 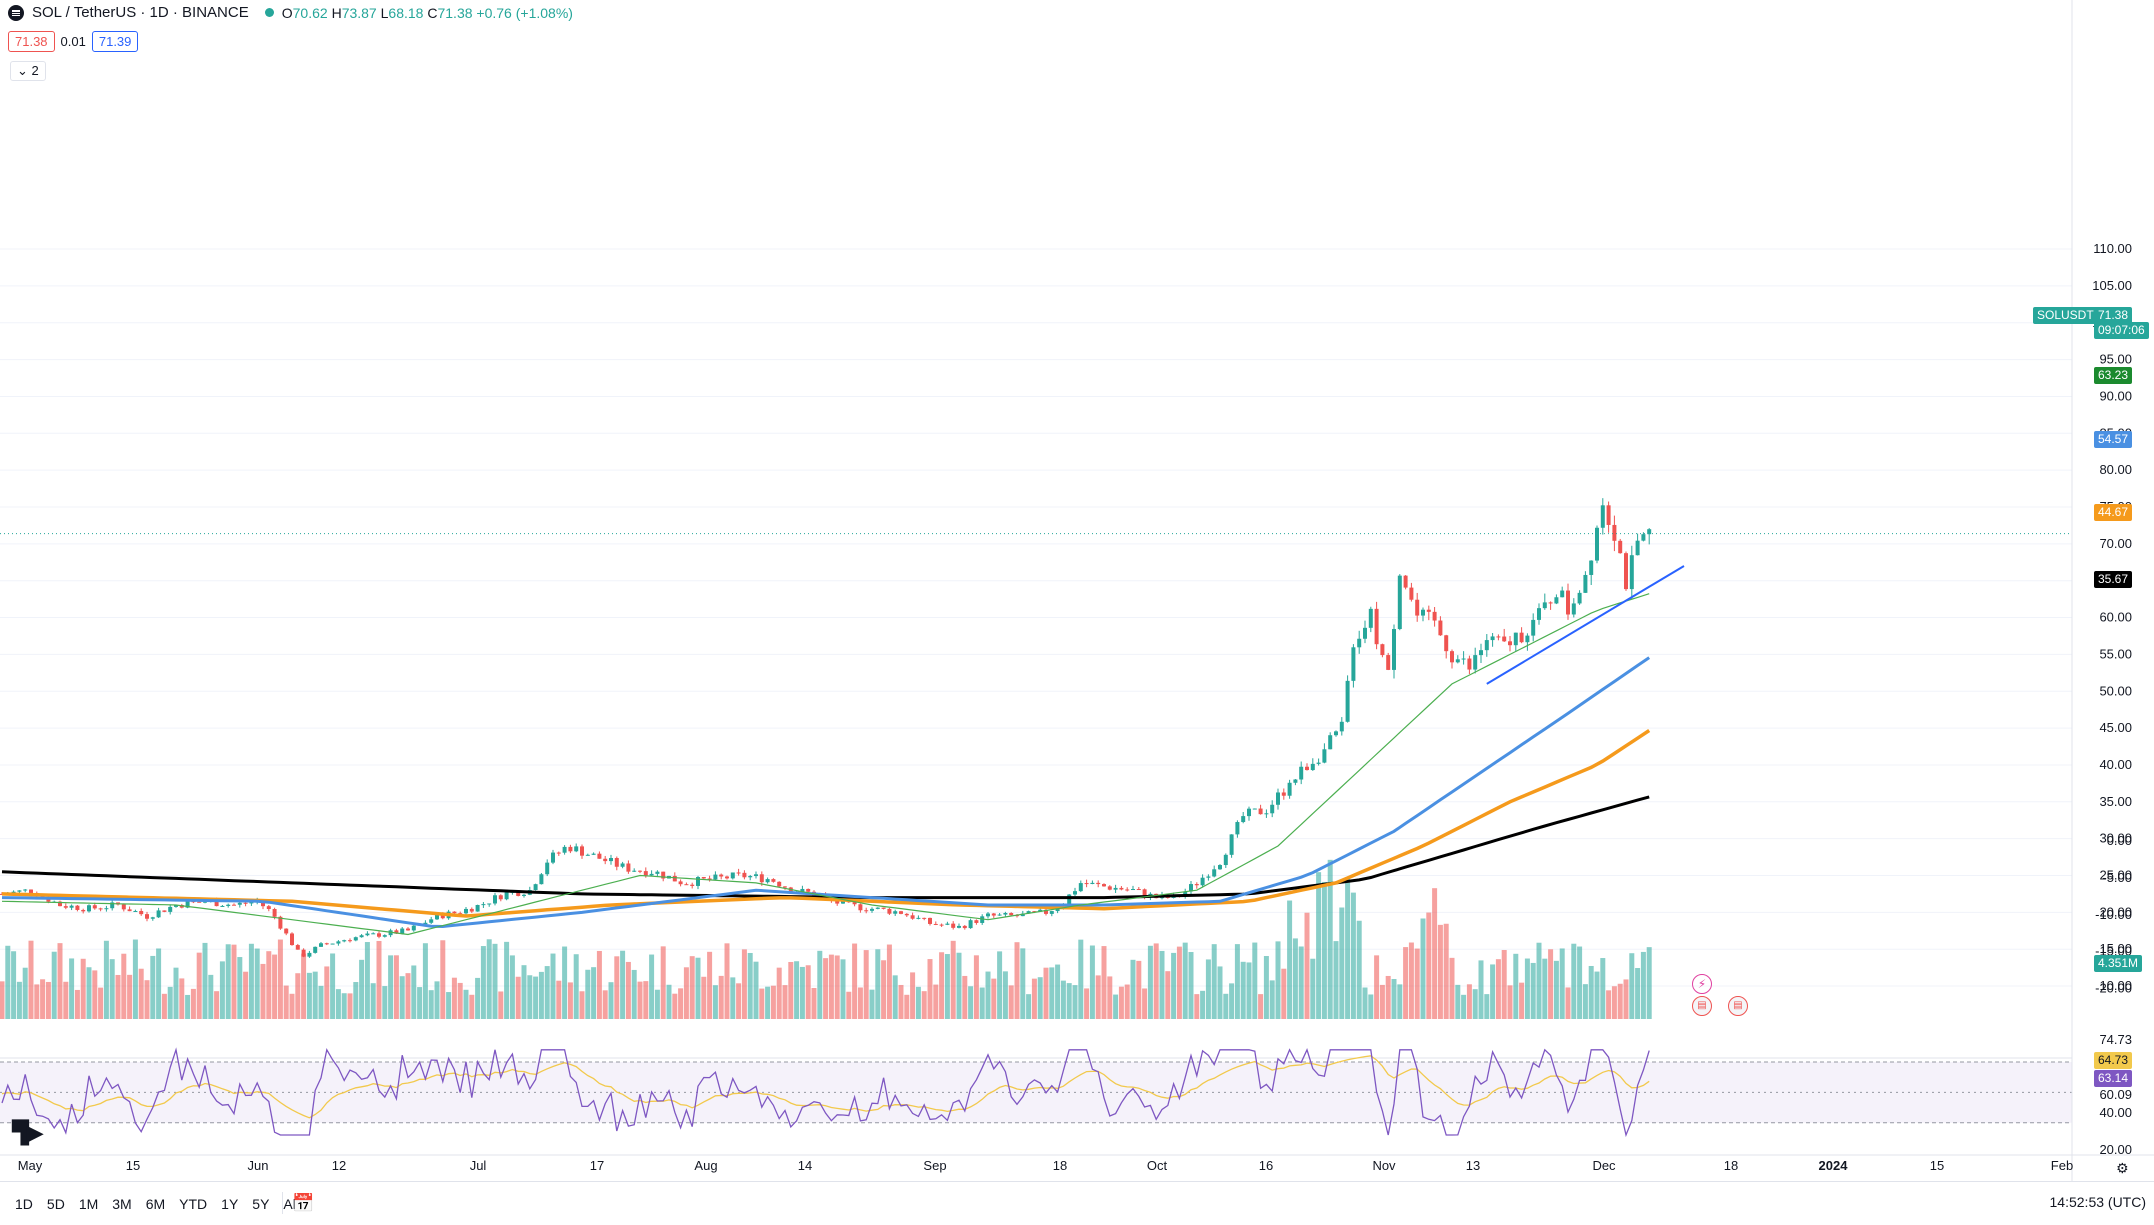 I want to click on tf-ytd: YTD, so click(x=193, y=1204).